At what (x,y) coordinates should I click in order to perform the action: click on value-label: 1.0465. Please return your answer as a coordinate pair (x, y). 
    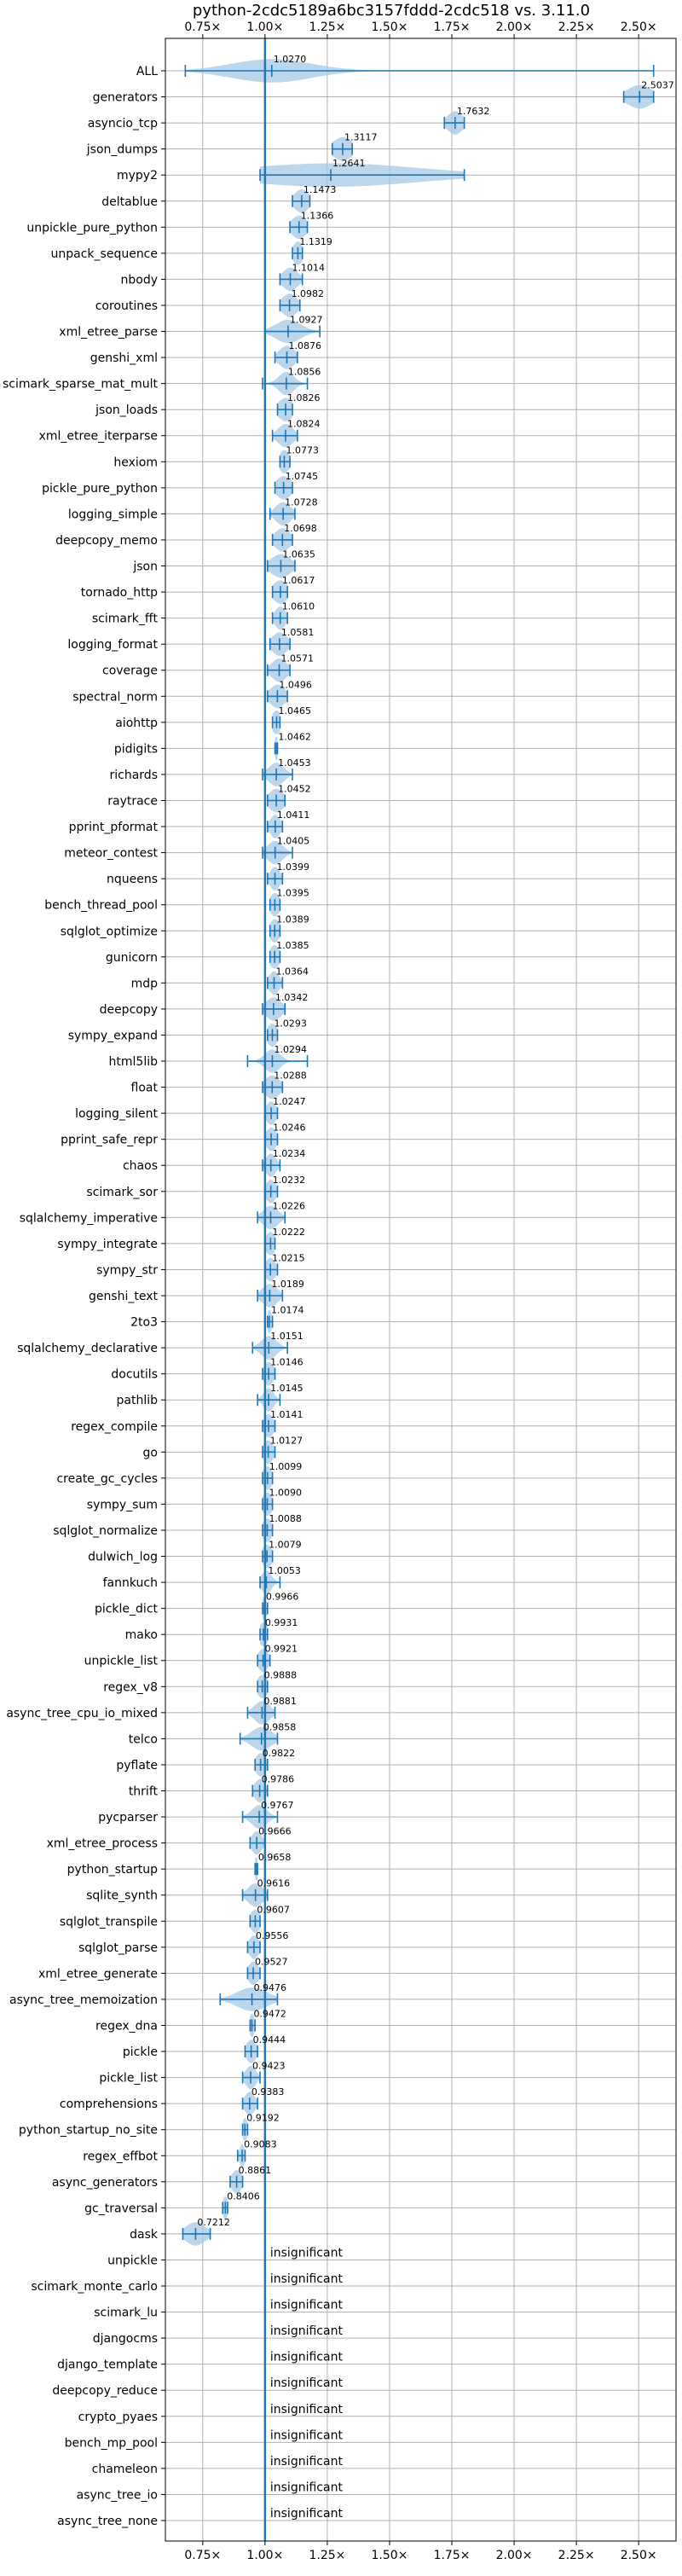
    Looking at the image, I should click on (295, 711).